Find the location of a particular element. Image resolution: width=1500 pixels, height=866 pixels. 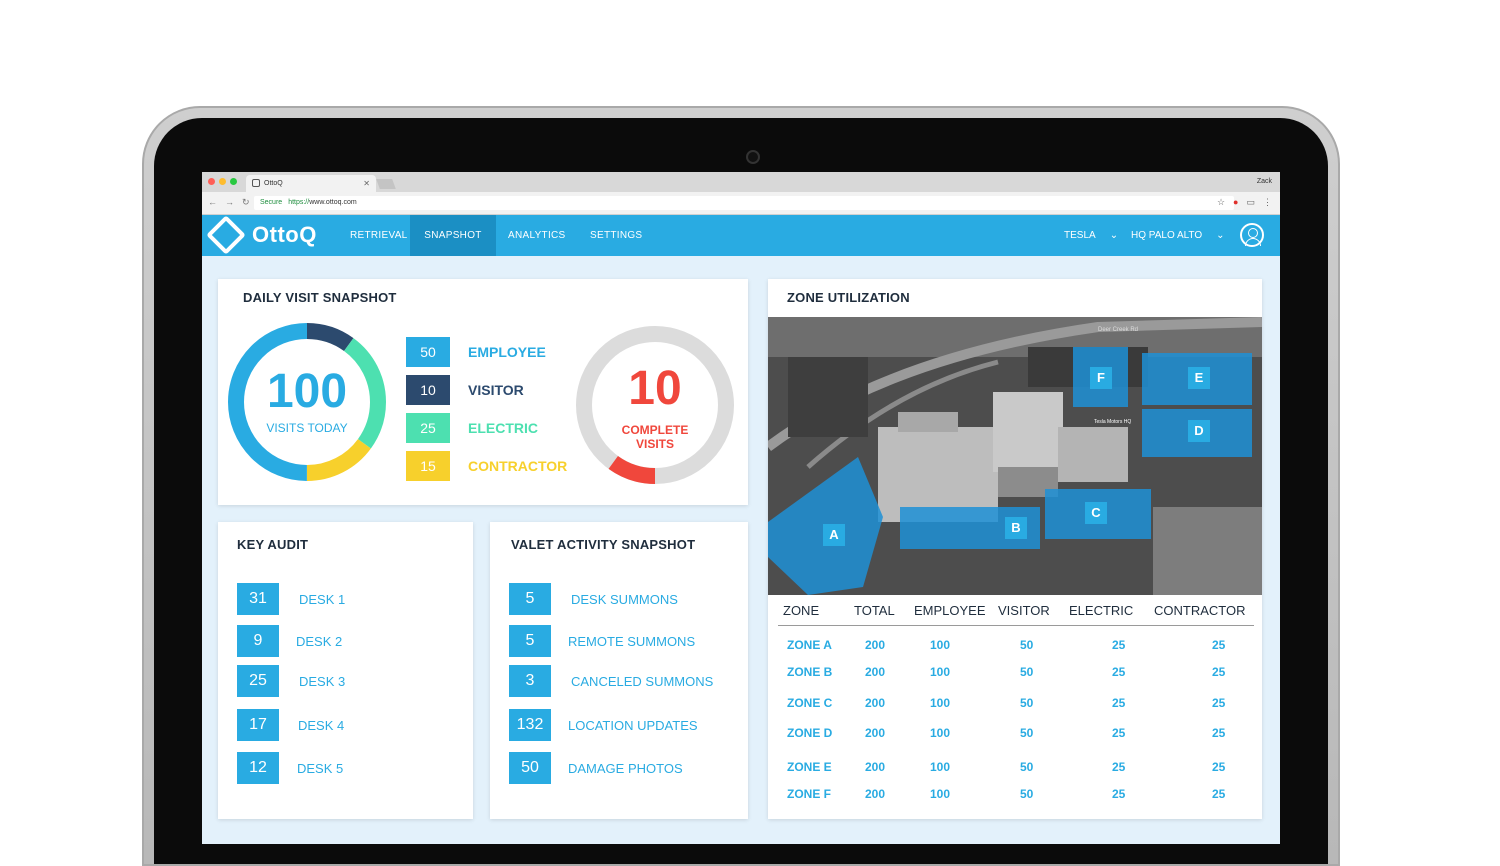

user-avatar-icon is located at coordinates (1252, 235).